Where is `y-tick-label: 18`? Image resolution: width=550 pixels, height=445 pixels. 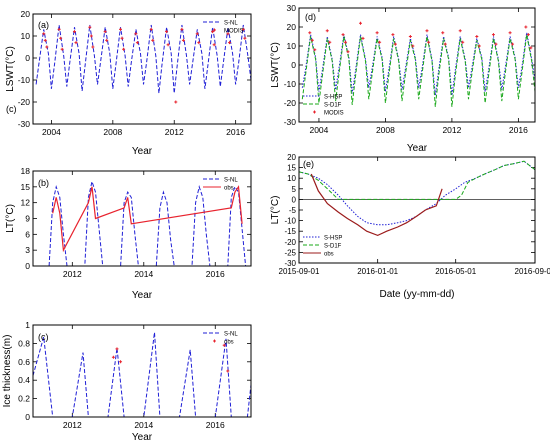 y-tick-label: 18 is located at coordinates (26, 171).